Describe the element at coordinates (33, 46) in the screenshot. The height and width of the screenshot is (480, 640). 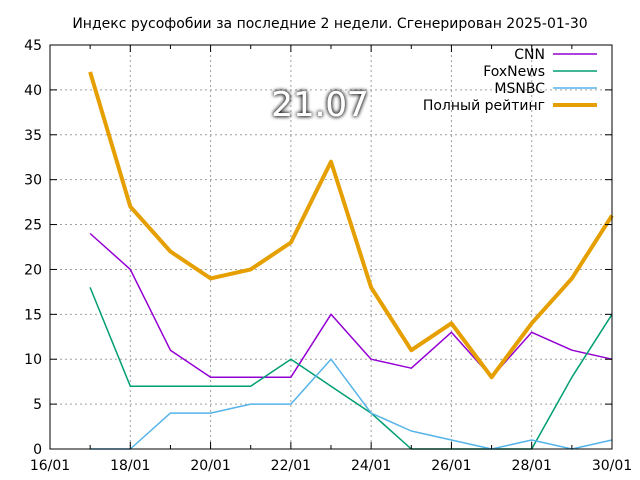
I see `y-tick-label: 45` at that location.